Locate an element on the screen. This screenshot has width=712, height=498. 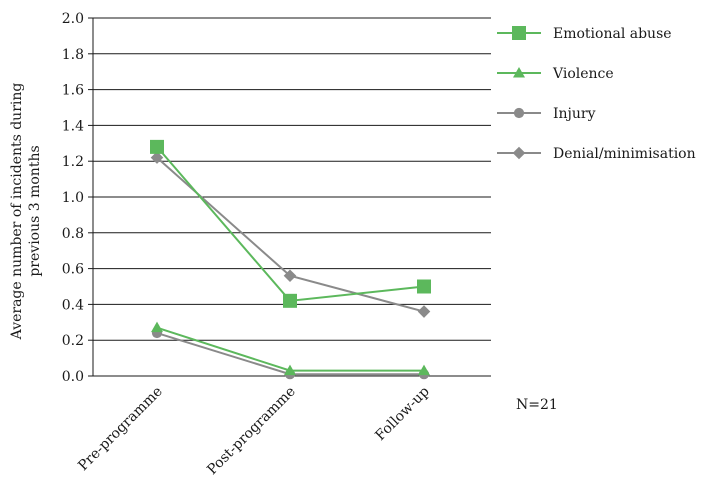
legend-marker-triangle is located at coordinates (519, 72).